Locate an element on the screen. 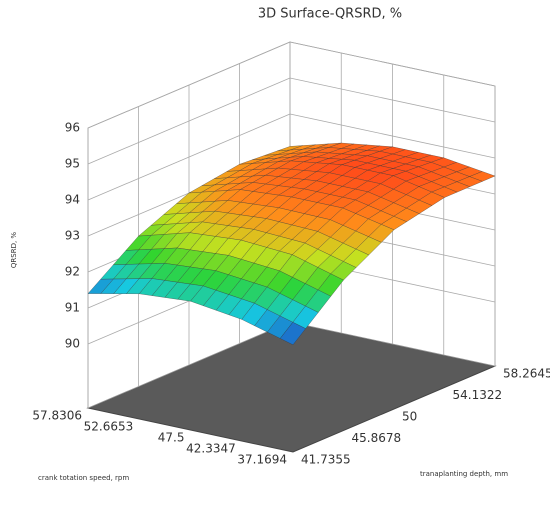  z-tick-label: 94 is located at coordinates (72, 200).